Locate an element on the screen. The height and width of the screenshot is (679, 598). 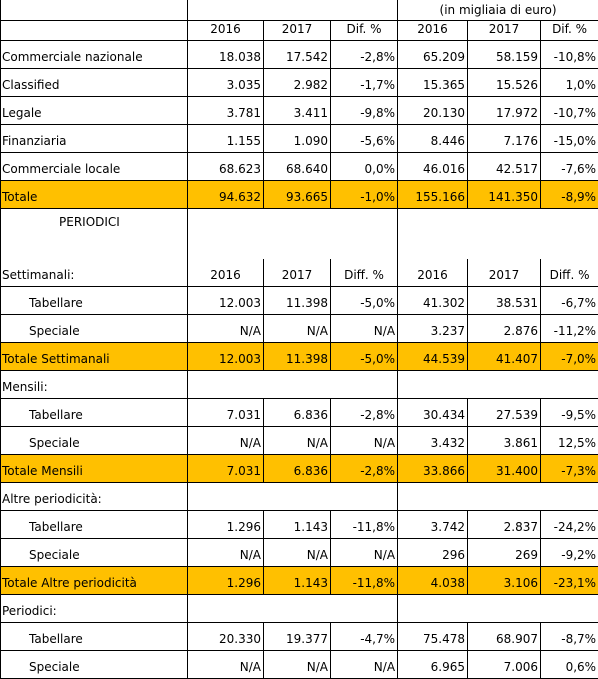
cell-value: 3.861 is located at coordinates (504, 441).